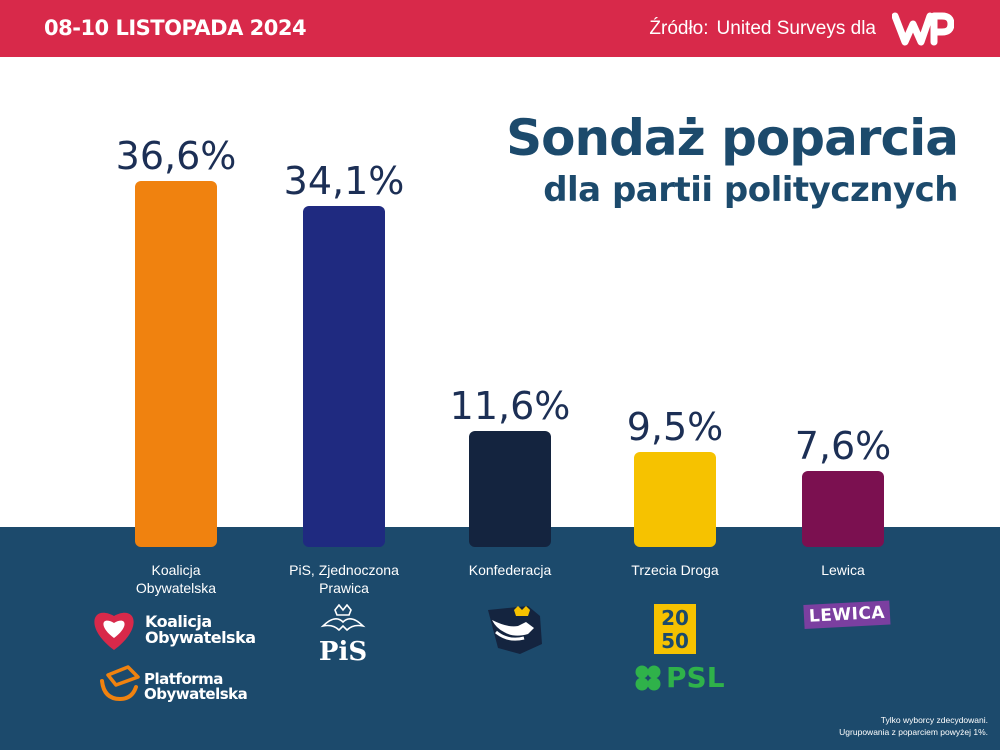  I want to click on eagle-crown-icon: PiS, so click(343, 633).